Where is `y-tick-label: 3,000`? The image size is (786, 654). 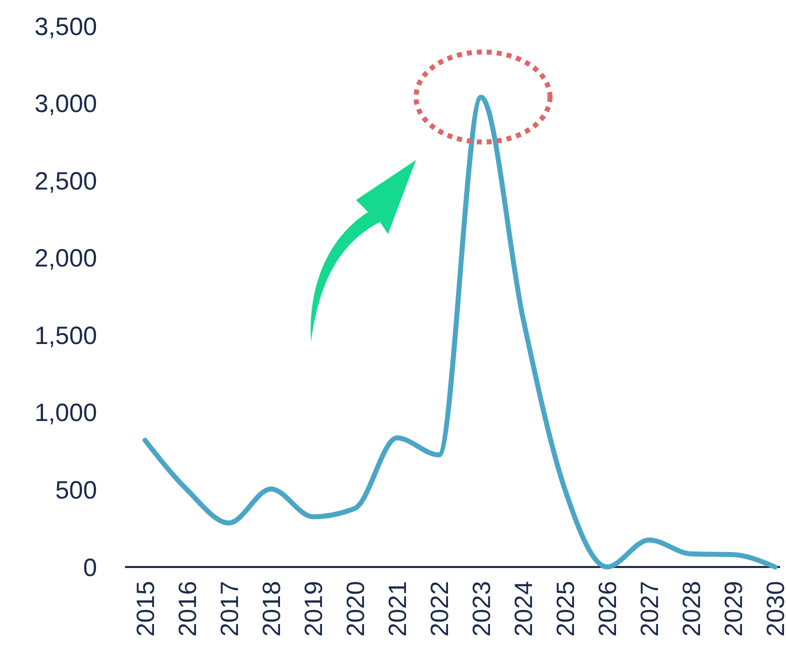 y-tick-label: 3,000 is located at coordinates (65, 104).